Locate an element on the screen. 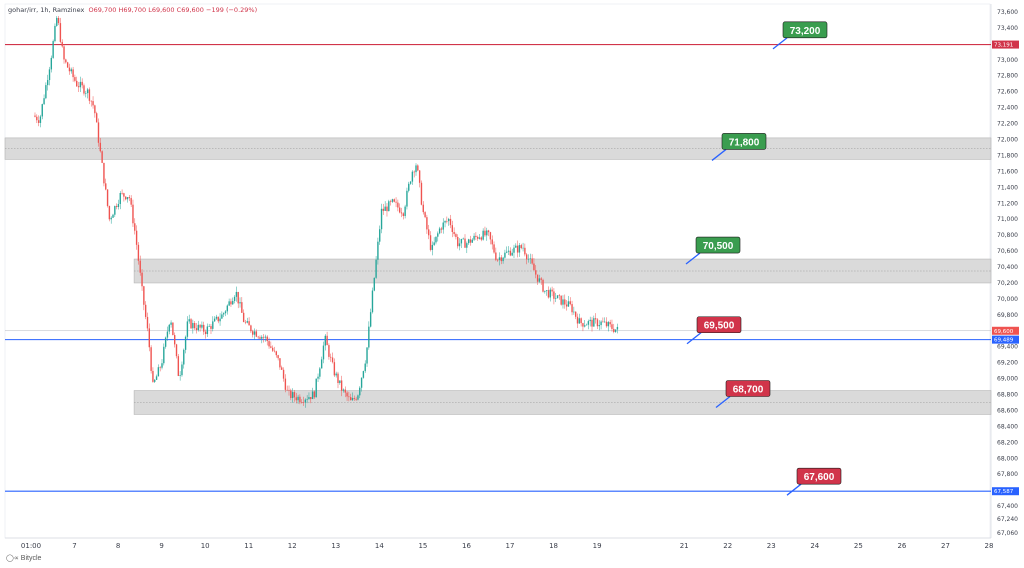 This screenshot has width=1024, height=568. watermark: ◯∝ Bitycle is located at coordinates (23, 558).